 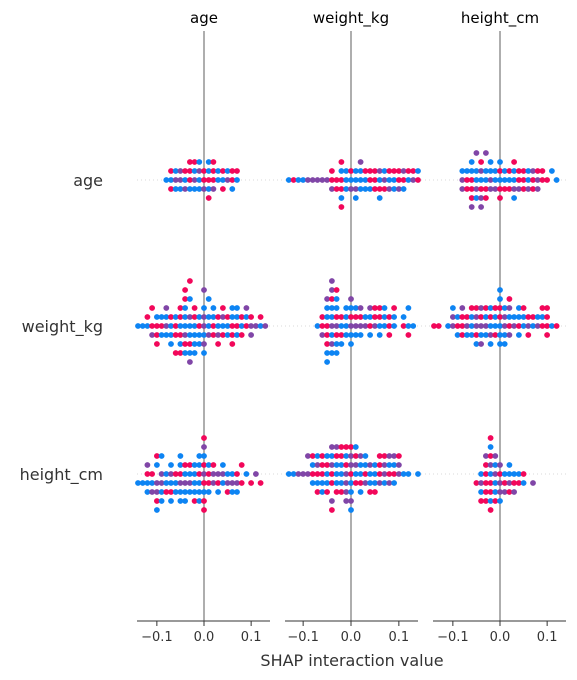 What do you see at coordinates (62, 327) in the screenshot?
I see `row-label: weight_kg` at bounding box center [62, 327].